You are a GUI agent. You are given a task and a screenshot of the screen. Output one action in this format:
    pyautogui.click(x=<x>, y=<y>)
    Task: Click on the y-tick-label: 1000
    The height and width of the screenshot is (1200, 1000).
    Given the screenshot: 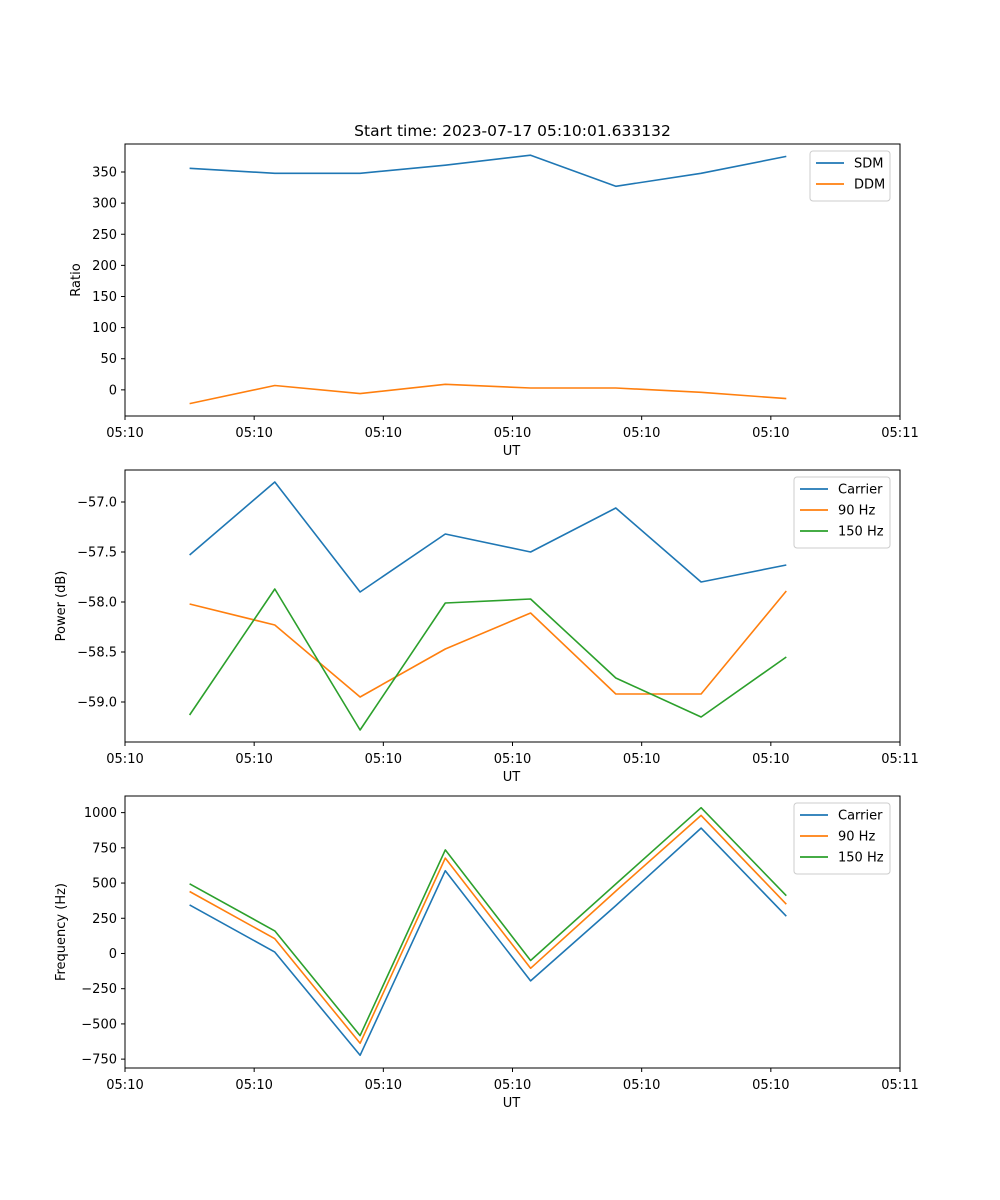 What is the action you would take?
    pyautogui.click(x=100, y=813)
    